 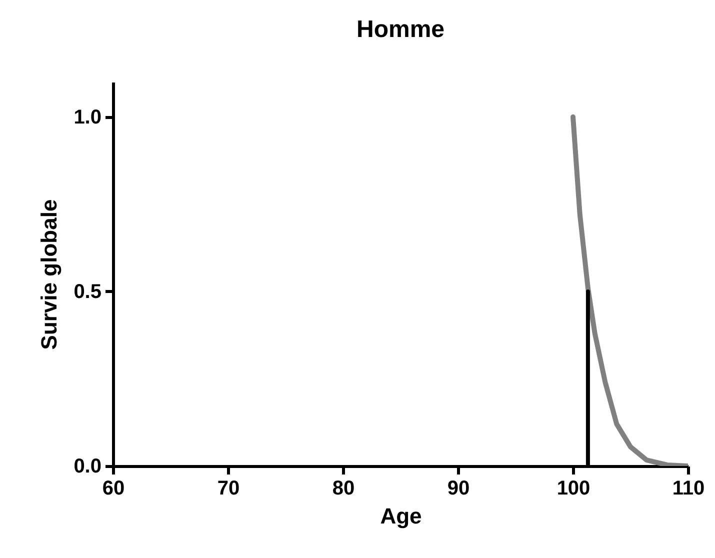 I want to click on y-tick-label: 0.0, so click(x=88, y=467).